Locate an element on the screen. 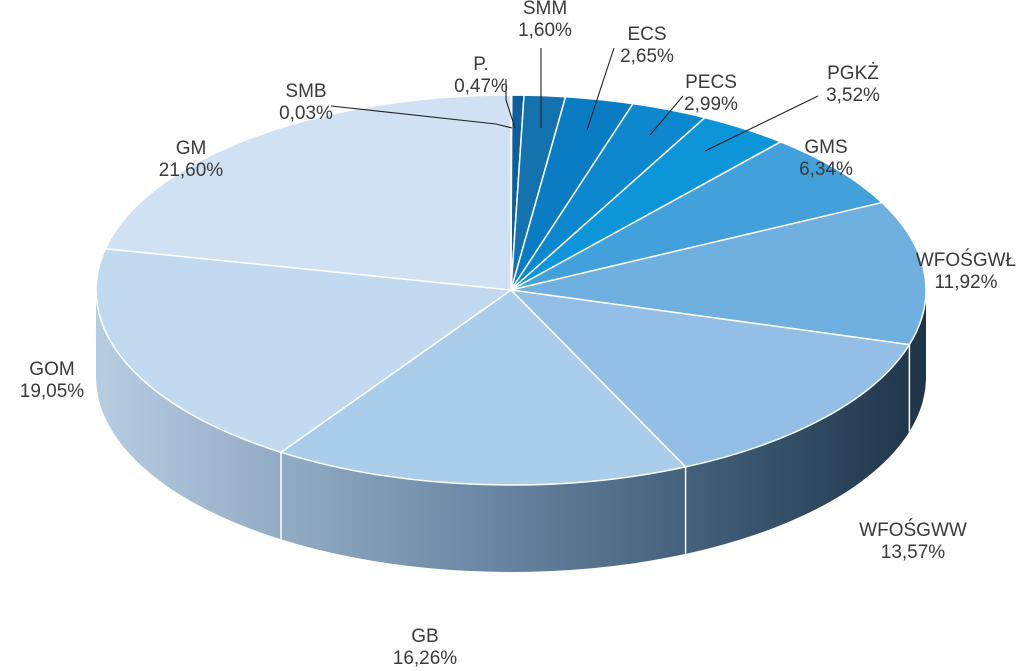 The height and width of the screenshot is (671, 1024). slice-value-gb: 16,26% is located at coordinates (425, 658).